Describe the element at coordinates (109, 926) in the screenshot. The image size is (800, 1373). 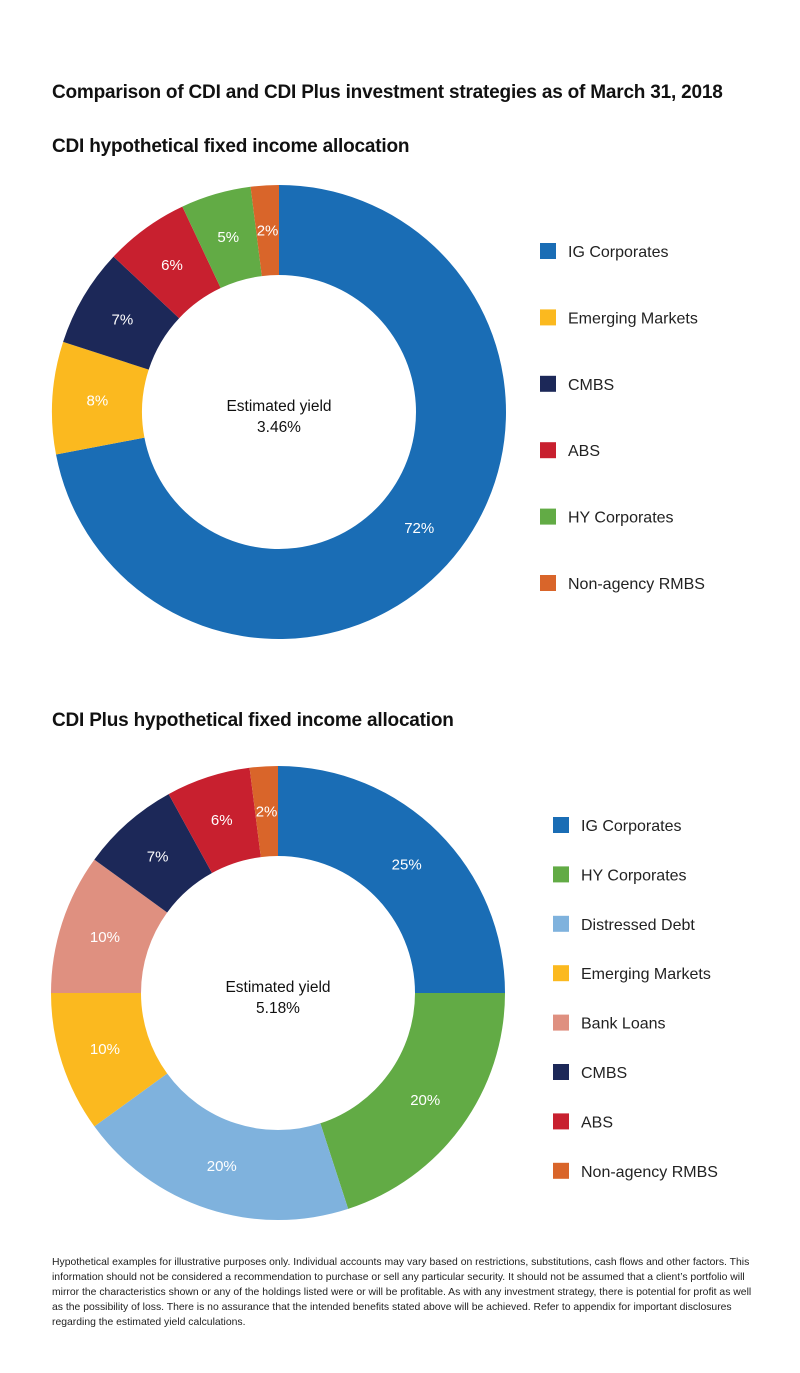
I see `slice-bank-loans` at that location.